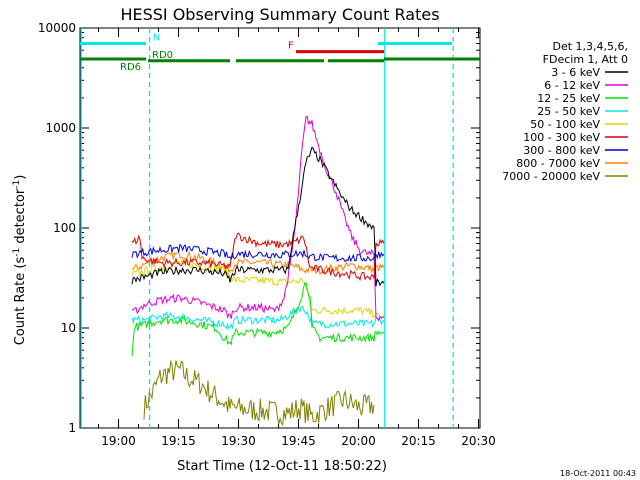 The width and height of the screenshot is (640, 480). What do you see at coordinates (598, 473) in the screenshot?
I see `timestamp: 18-Oct-2011 00:43` at bounding box center [598, 473].